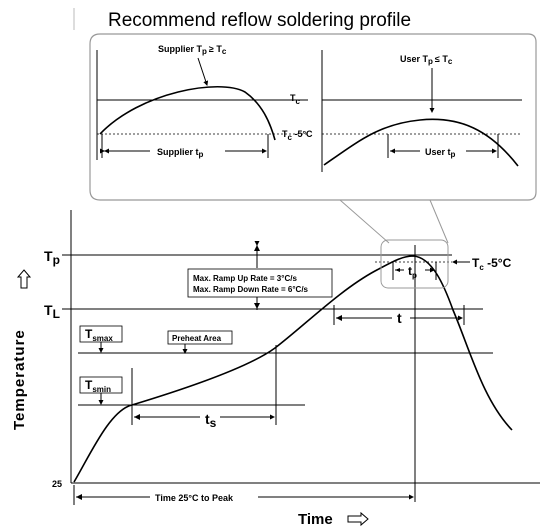 The height and width of the screenshot is (531, 546). What do you see at coordinates (79, 497) in the screenshot?
I see `ttp-arrowhead-left` at bounding box center [79, 497].